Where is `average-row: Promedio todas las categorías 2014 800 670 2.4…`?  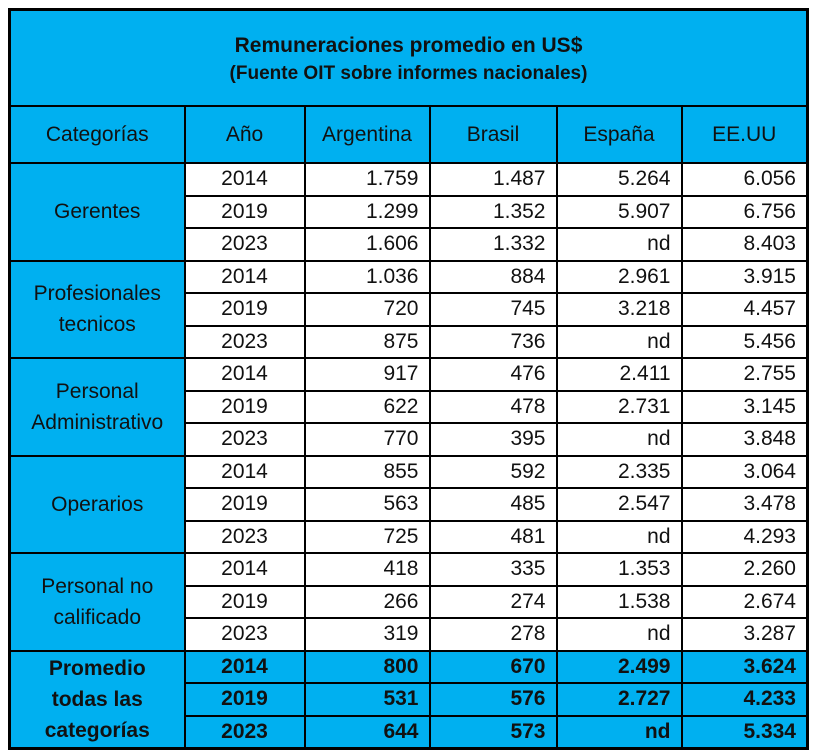
average-row: Promedio todas las categorías 2014 800 670 2.4… is located at coordinates (408, 699).